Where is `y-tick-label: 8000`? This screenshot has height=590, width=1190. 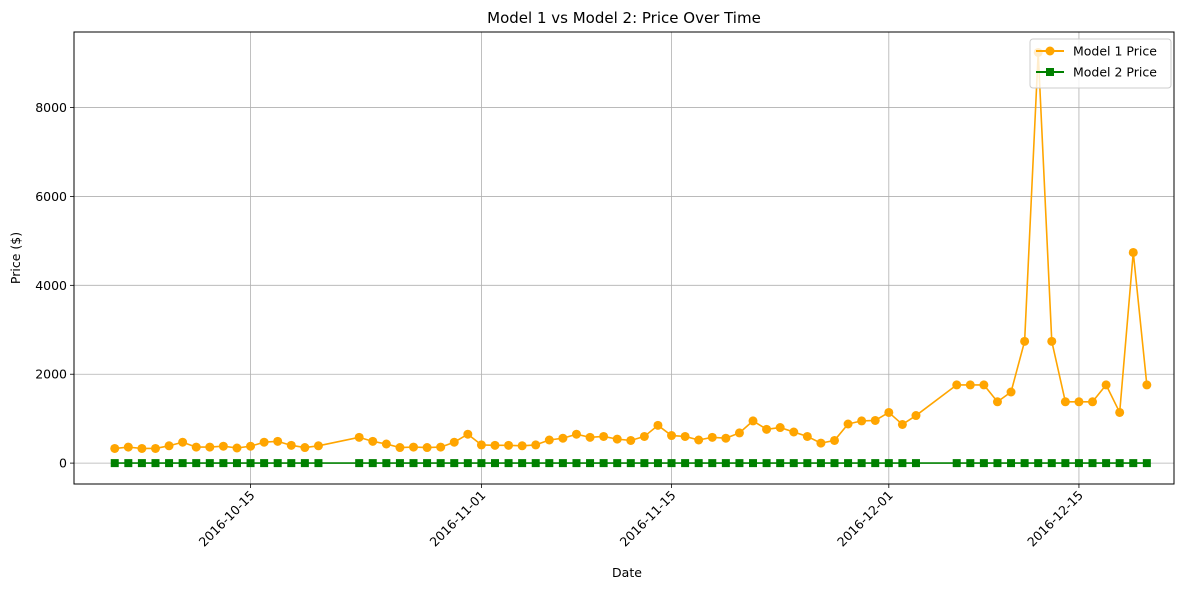 y-tick-label: 8000 is located at coordinates (51, 107).